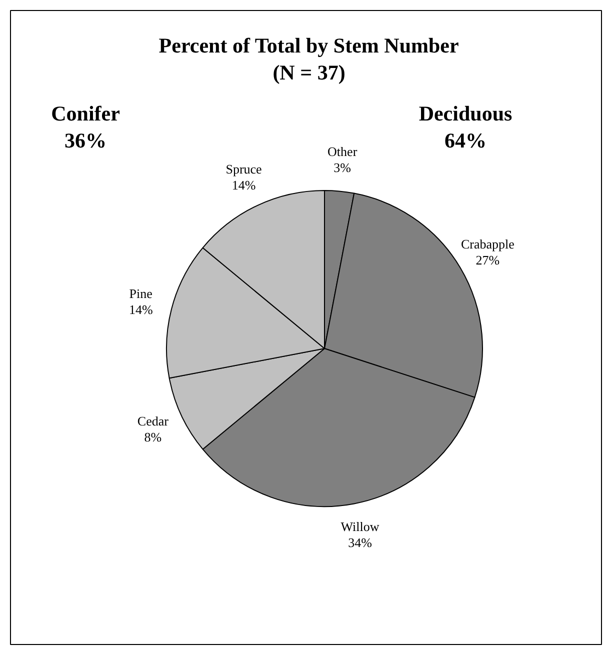  Describe the element at coordinates (153, 421) in the screenshot. I see `slice-label: Cedar` at that location.